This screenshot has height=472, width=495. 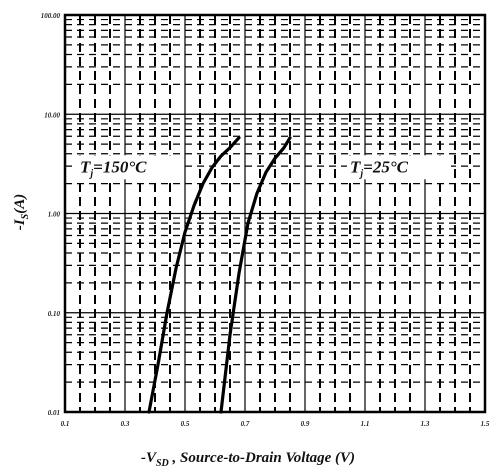 I want to click on y-axis-title: -IS(A), so click(x=21, y=212).